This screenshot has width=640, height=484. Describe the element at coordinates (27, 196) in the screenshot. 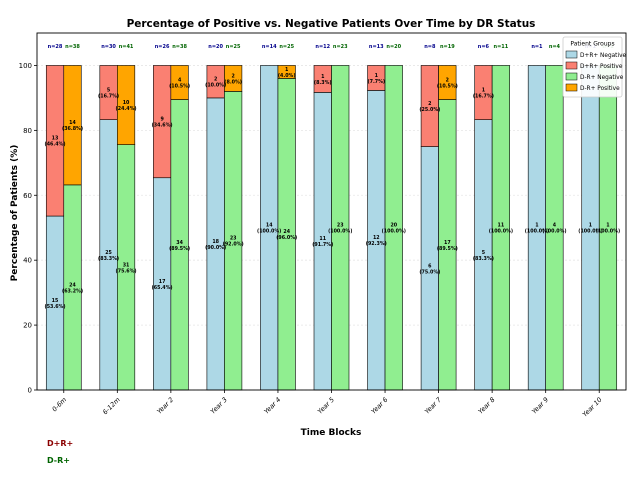

I see `y-tick-label: 60` at that location.